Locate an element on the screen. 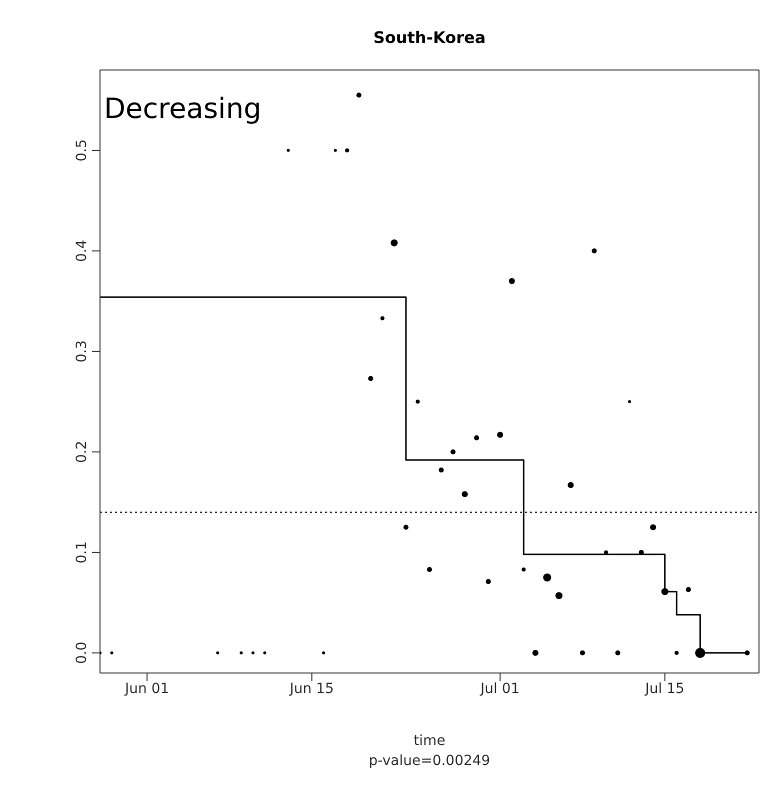 The image size is (771, 799). y-tick-label: 0.5 is located at coordinates (82, 150).